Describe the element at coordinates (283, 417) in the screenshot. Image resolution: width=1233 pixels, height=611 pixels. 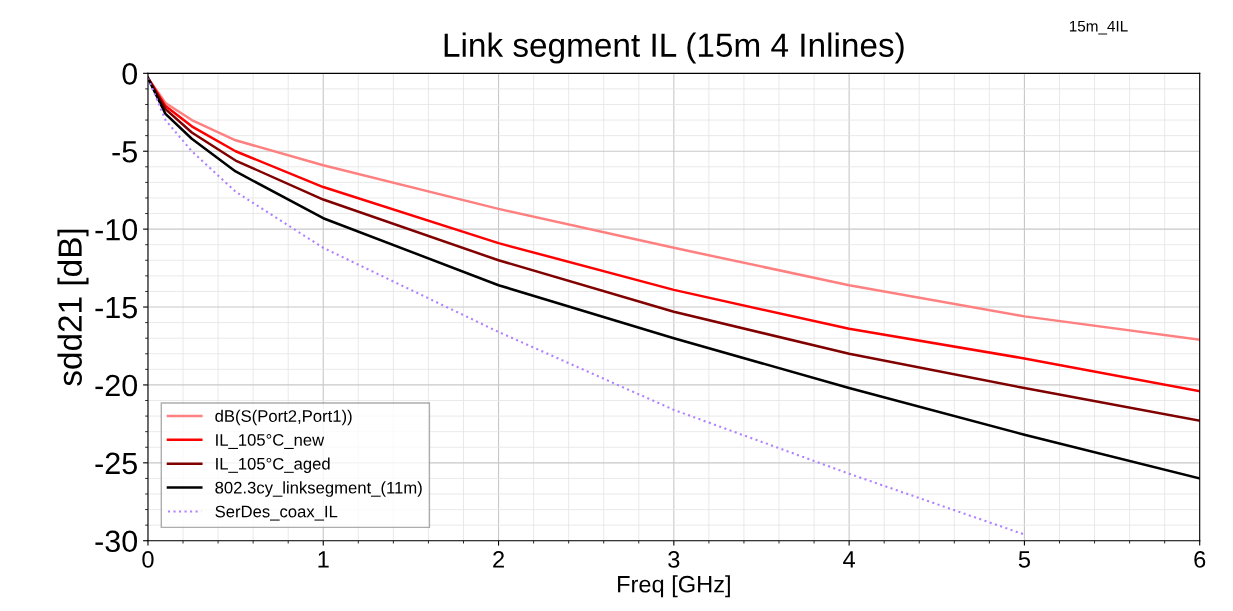
I see `legend-label: dB(S(Port2,Port1))` at that location.